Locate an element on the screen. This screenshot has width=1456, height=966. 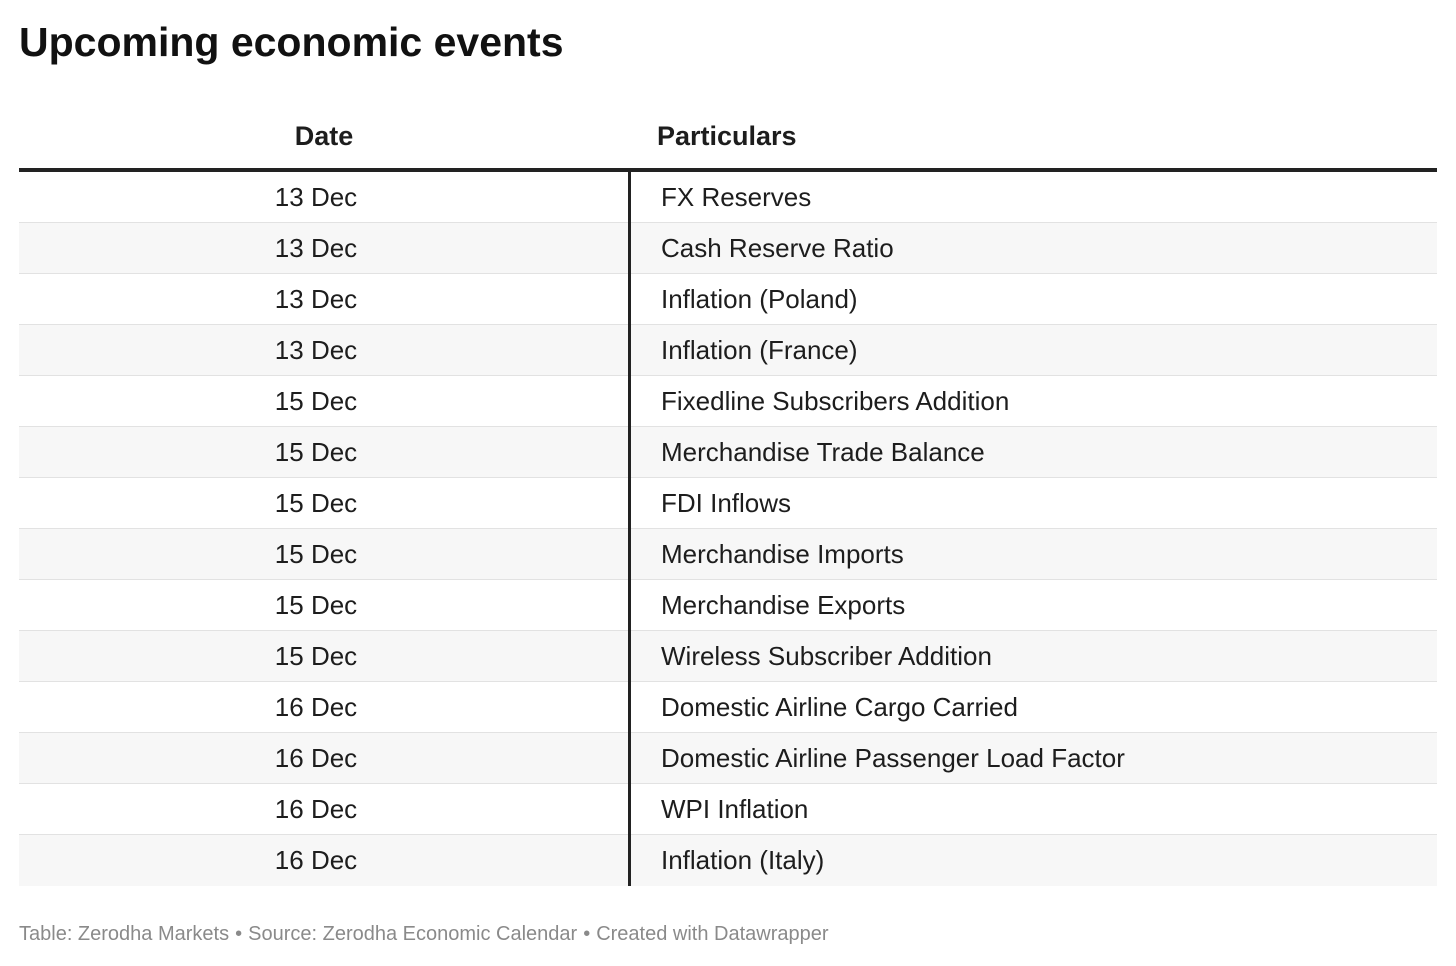
table-row: 15 Dec FDI Inflows is located at coordinates (728, 503).